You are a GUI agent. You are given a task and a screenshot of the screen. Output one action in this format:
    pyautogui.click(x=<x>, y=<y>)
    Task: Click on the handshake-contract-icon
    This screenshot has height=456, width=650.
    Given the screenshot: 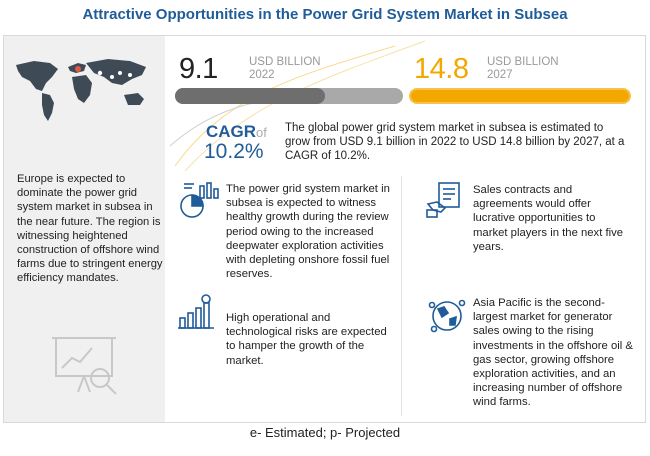 What is the action you would take?
    pyautogui.click(x=443, y=200)
    